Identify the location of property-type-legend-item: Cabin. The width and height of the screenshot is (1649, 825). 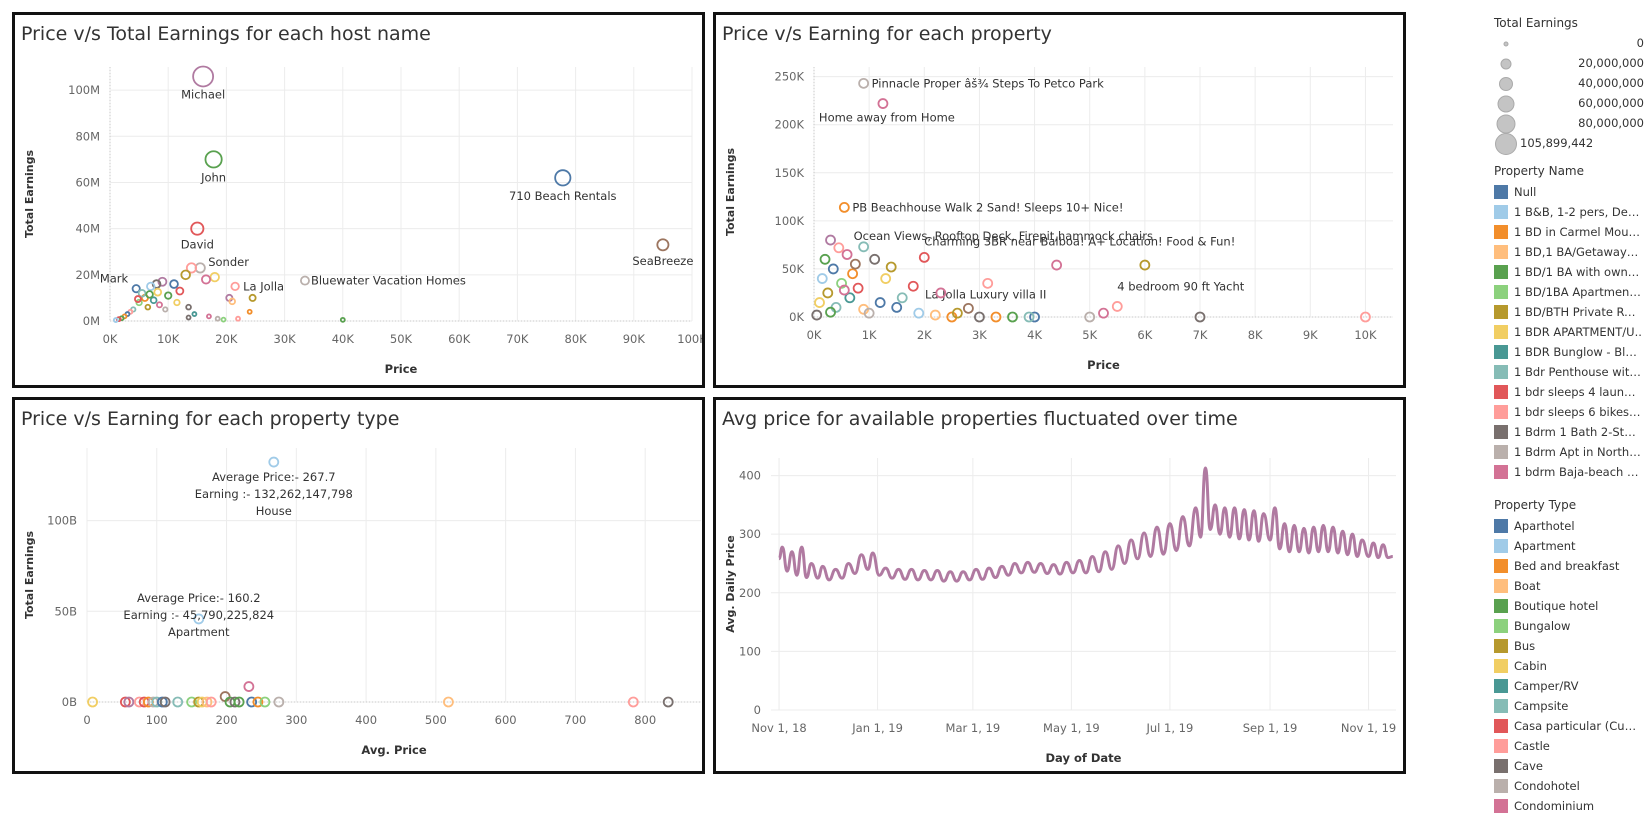
(1569, 666).